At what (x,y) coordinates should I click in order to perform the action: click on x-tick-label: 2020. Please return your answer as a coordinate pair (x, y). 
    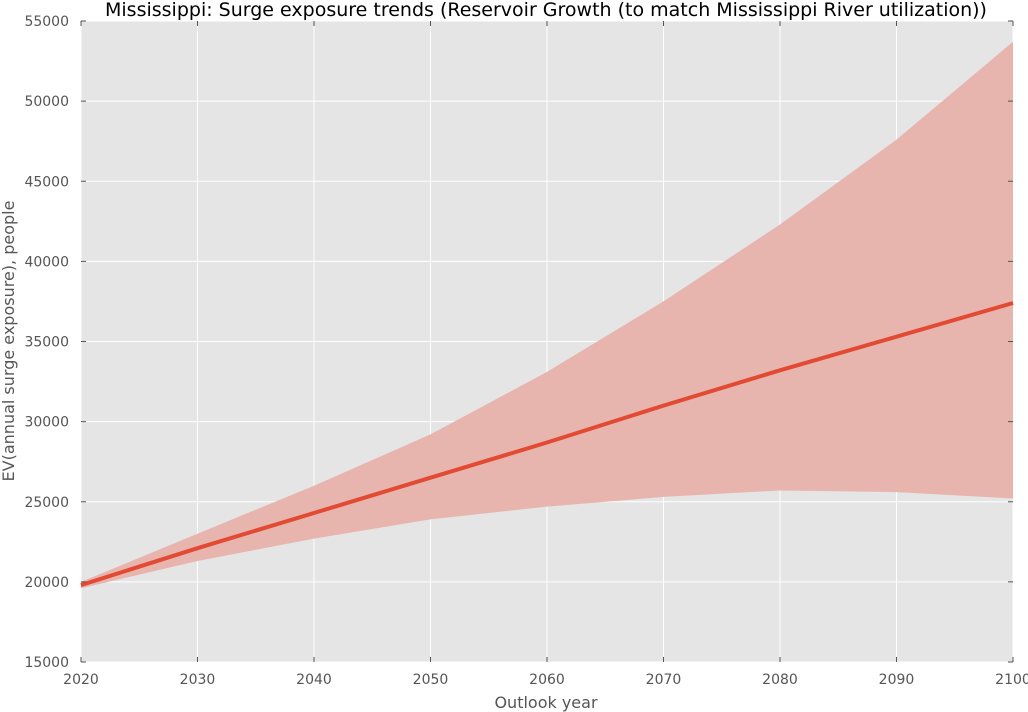
    Looking at the image, I should click on (81, 680).